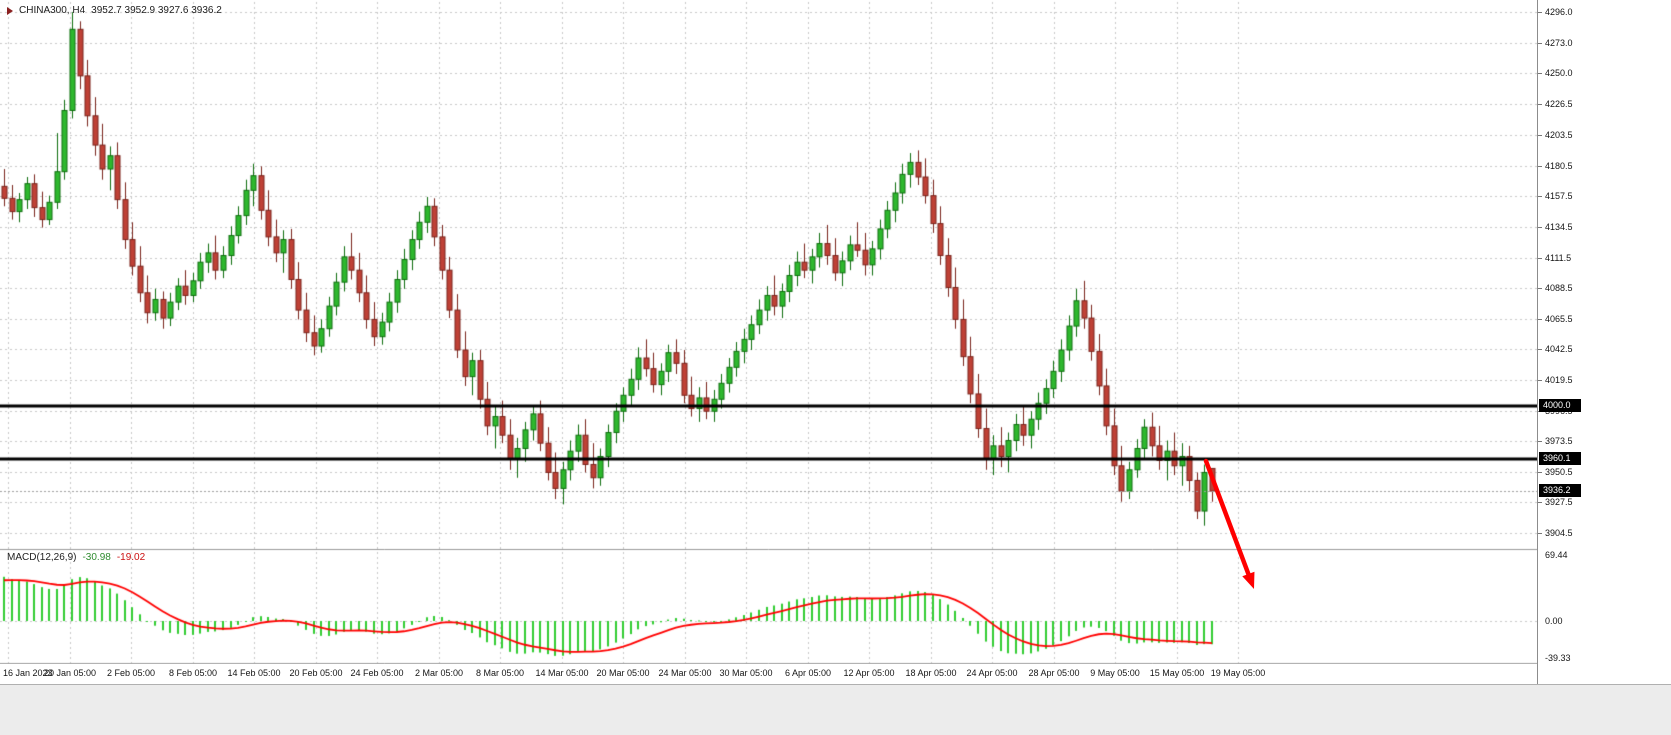 The image size is (1671, 735). Describe the element at coordinates (131, 673) in the screenshot. I see `time-axis-label: 2 Feb 05:00` at that location.